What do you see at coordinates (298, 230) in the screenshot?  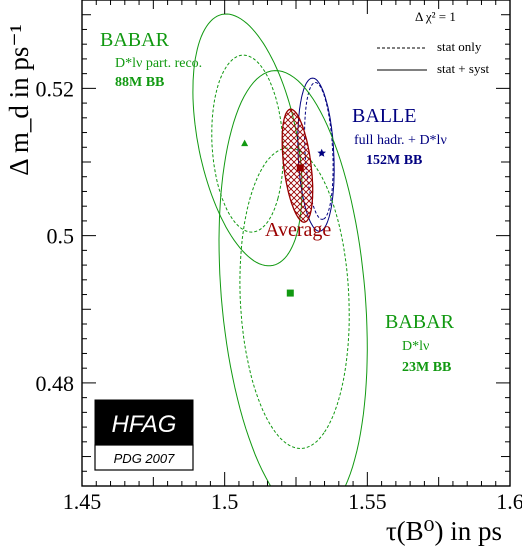 I see `label-average: Average` at bounding box center [298, 230].